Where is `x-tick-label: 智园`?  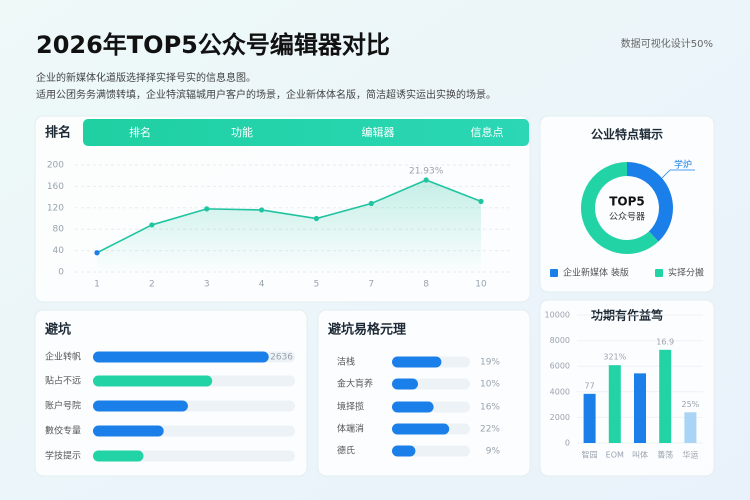 x-tick-label: 智园 is located at coordinates (590, 455).